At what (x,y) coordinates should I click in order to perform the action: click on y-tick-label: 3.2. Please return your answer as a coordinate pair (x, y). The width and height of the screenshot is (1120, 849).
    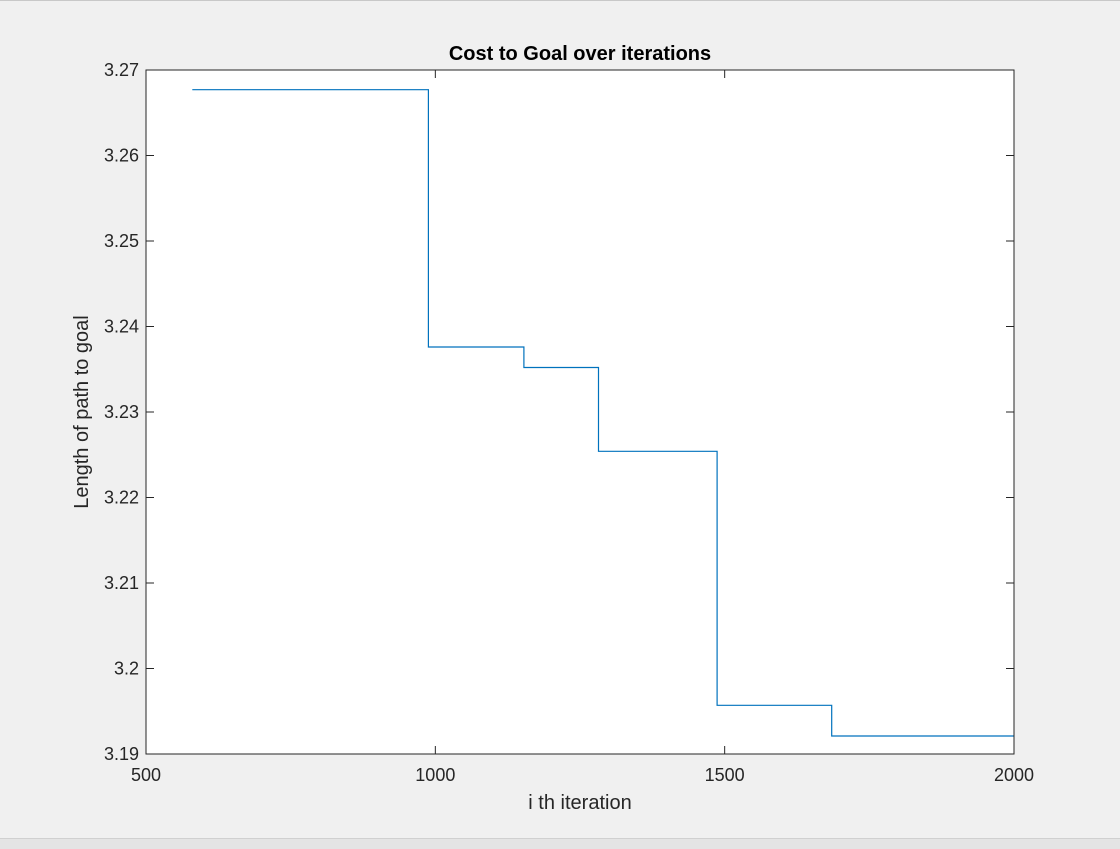
    Looking at the image, I should click on (126, 669).